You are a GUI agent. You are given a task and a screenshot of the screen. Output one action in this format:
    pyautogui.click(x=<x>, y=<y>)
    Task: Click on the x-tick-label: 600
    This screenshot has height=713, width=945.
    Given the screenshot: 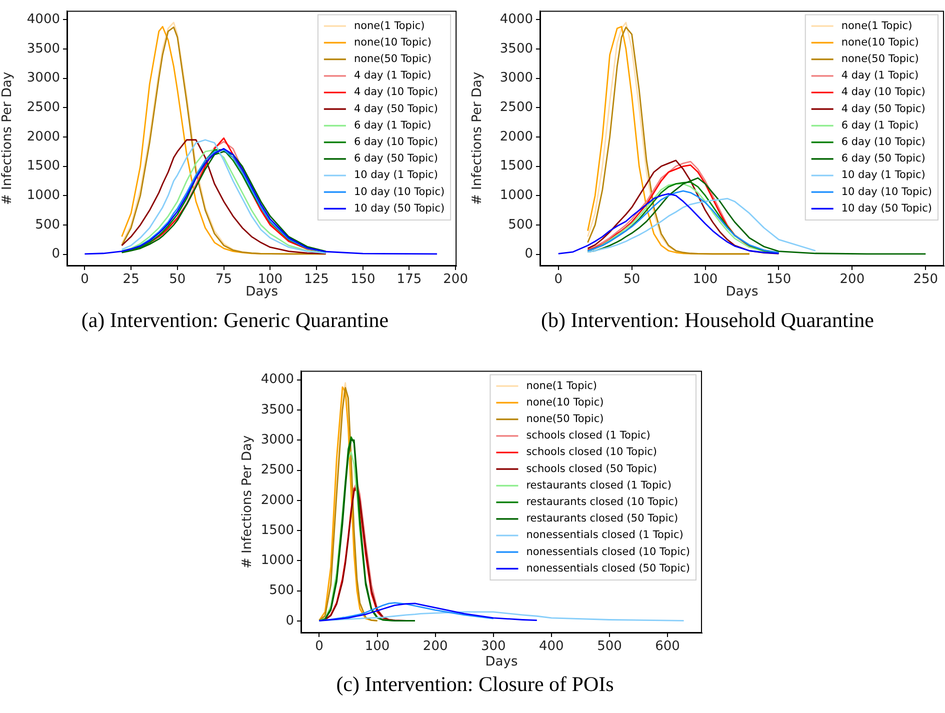 What is the action you would take?
    pyautogui.click(x=667, y=646)
    